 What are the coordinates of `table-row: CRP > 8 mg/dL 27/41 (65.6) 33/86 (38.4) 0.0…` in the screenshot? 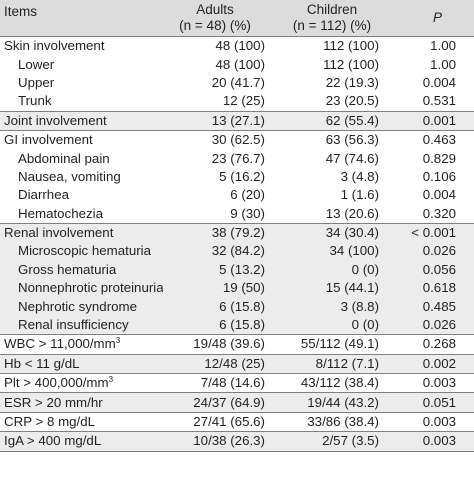 It's located at (237, 421).